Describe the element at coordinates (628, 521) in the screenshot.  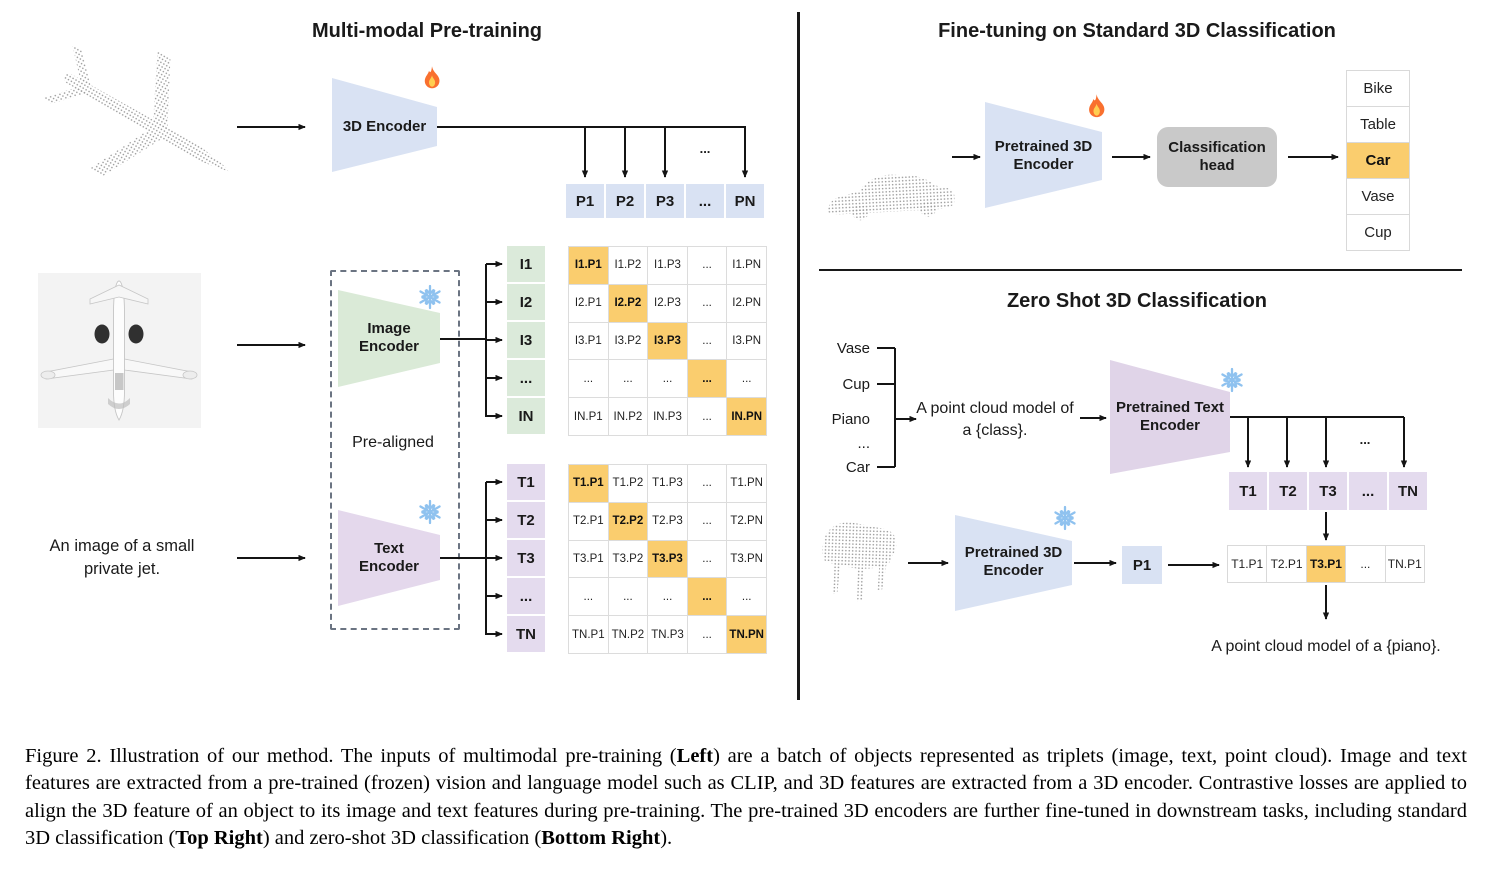
I see `matrix-cell: T2.P2` at that location.